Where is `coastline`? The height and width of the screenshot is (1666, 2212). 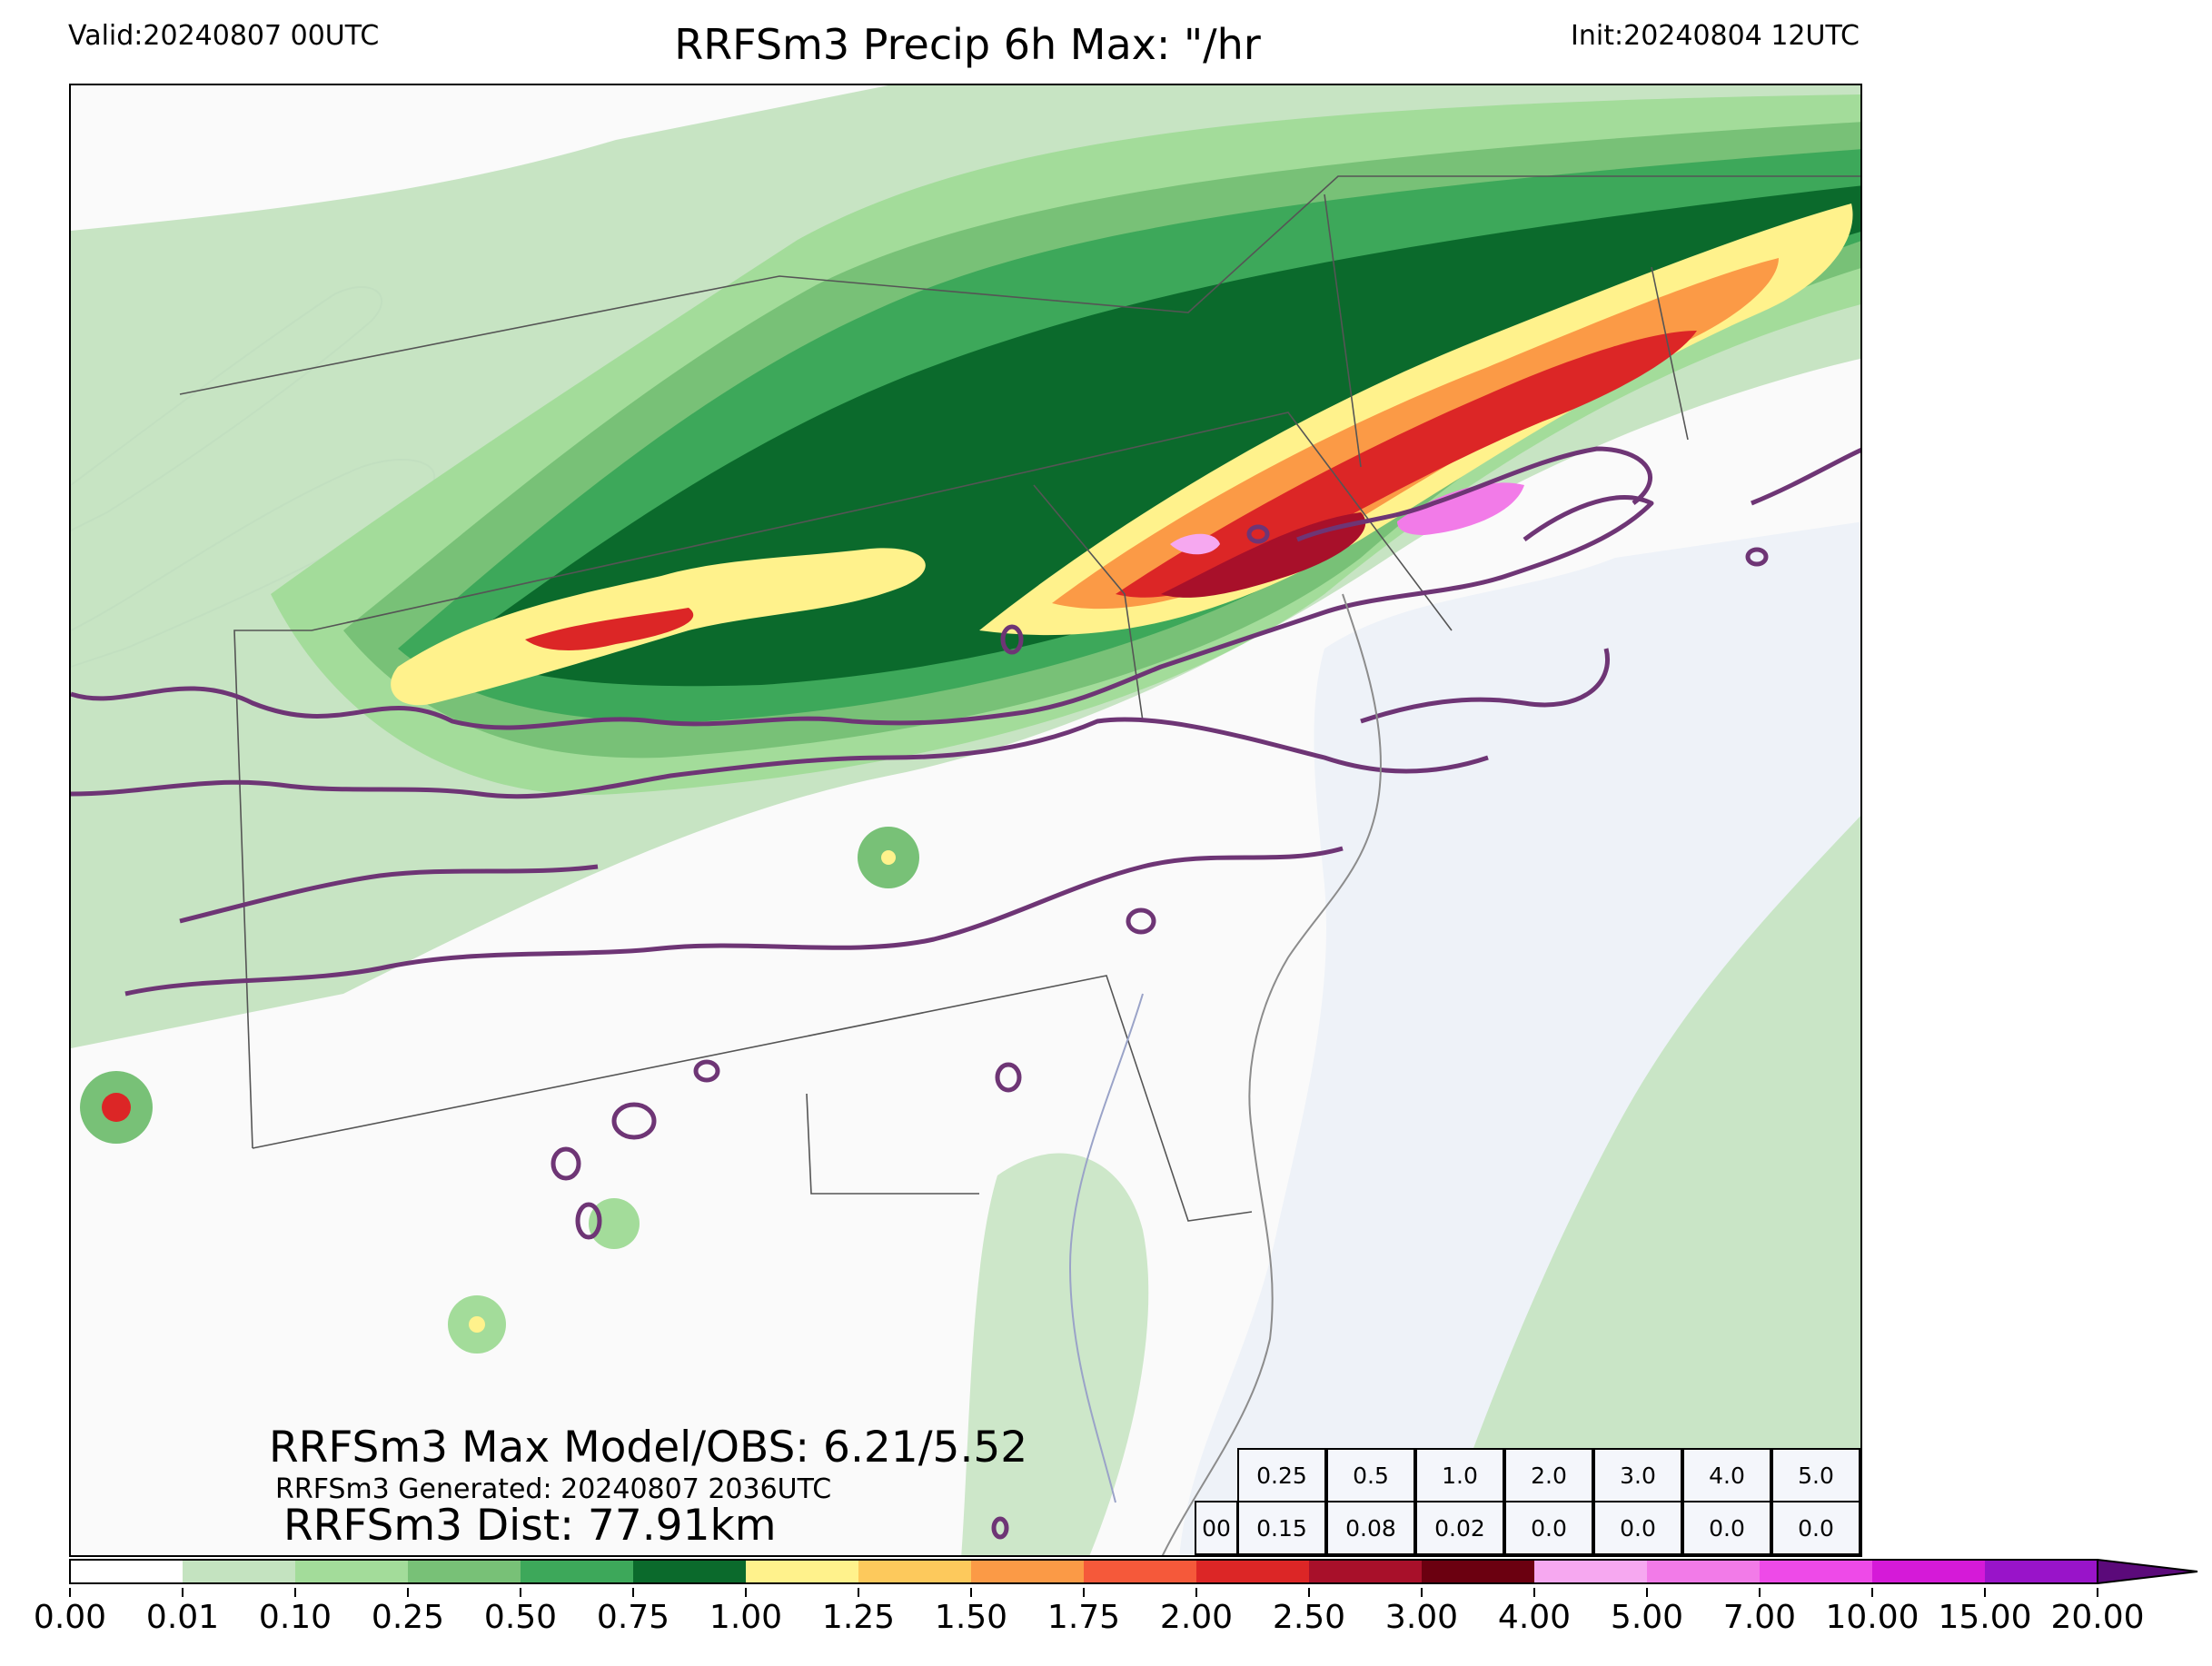 coastline is located at coordinates (1271, 1074).